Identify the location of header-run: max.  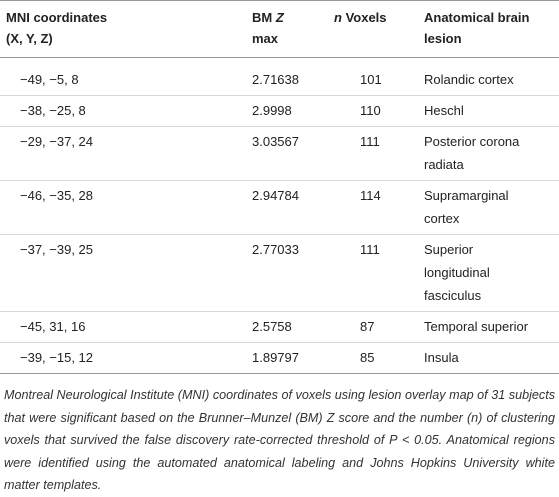
(265, 38).